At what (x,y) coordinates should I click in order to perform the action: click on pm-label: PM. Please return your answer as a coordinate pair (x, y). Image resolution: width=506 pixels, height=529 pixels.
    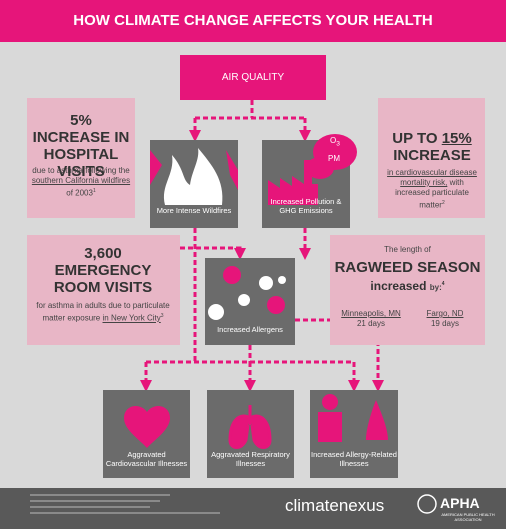
    Looking at the image, I should click on (334, 158).